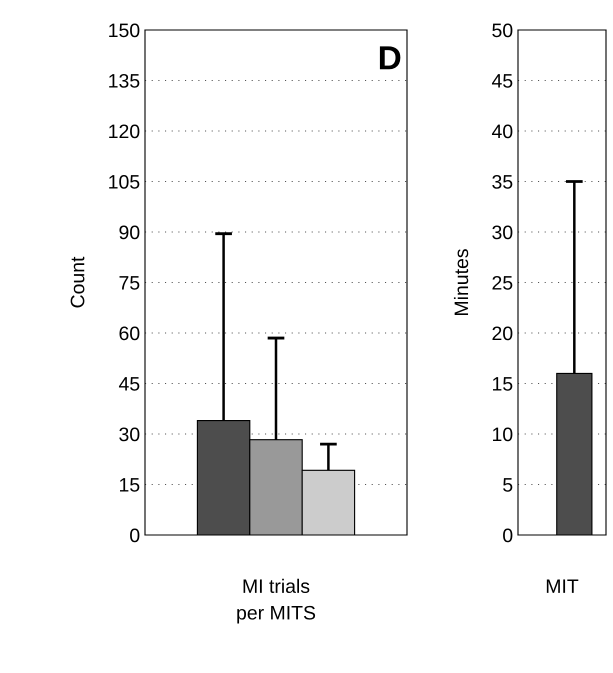  Describe the element at coordinates (502, 30) in the screenshot. I see `y-tick-label: 50` at that location.